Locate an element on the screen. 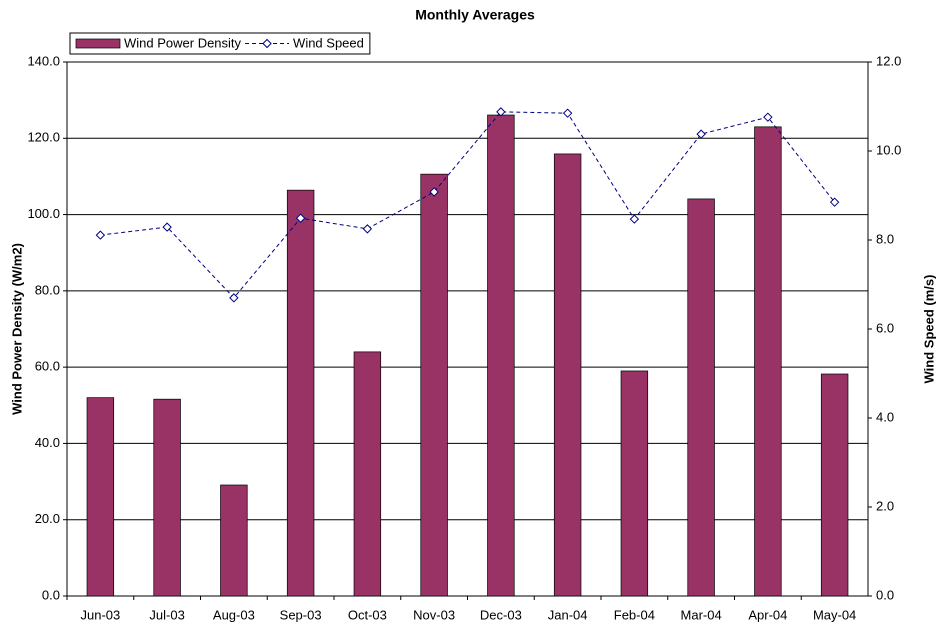  y-tick-label: 100.0 is located at coordinates (43, 213).